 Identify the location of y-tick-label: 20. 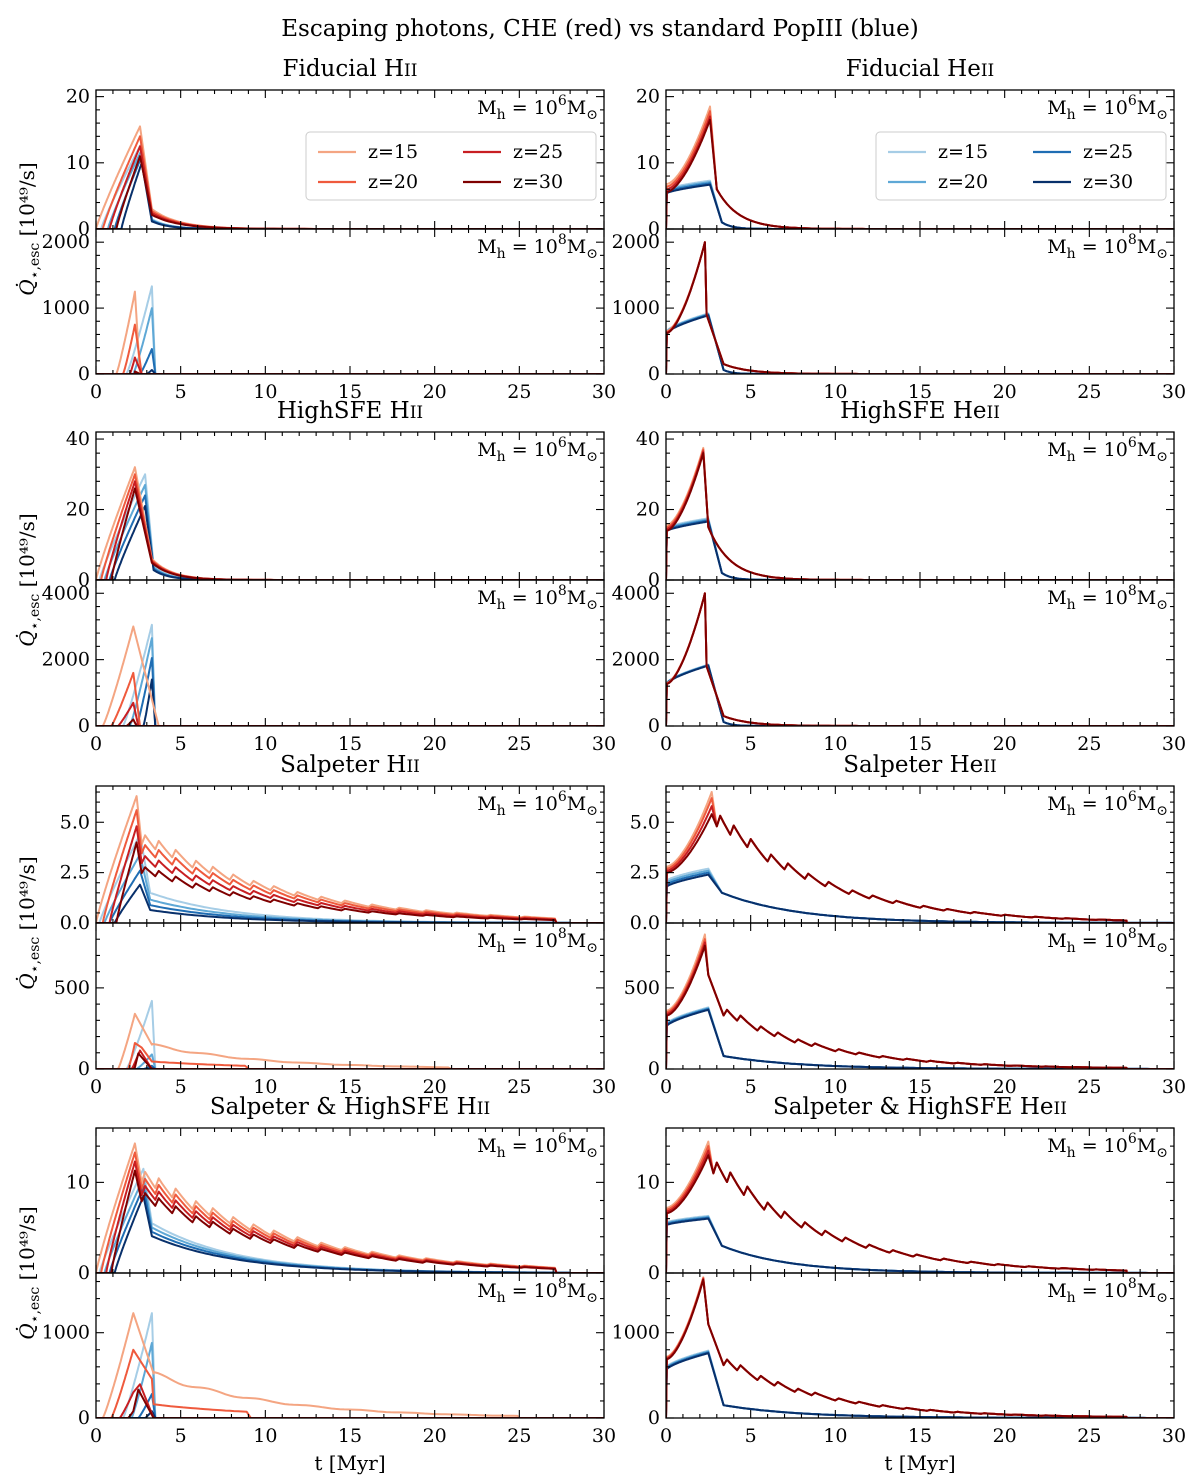
(648, 510).